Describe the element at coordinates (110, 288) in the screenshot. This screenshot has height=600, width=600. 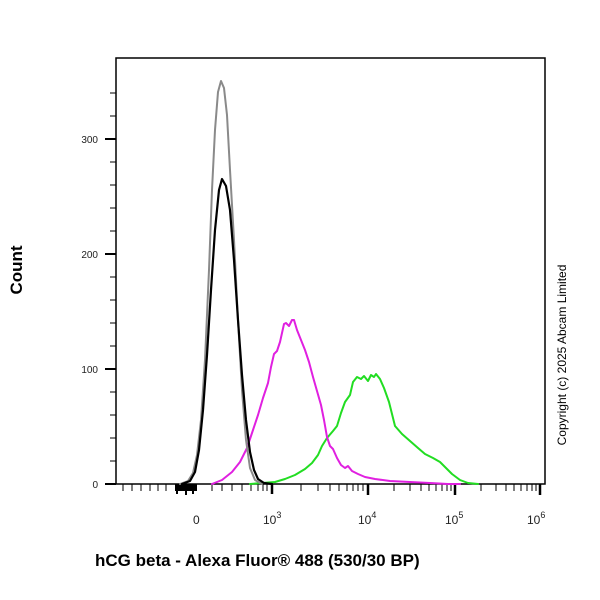
I see `y-axis` at that location.